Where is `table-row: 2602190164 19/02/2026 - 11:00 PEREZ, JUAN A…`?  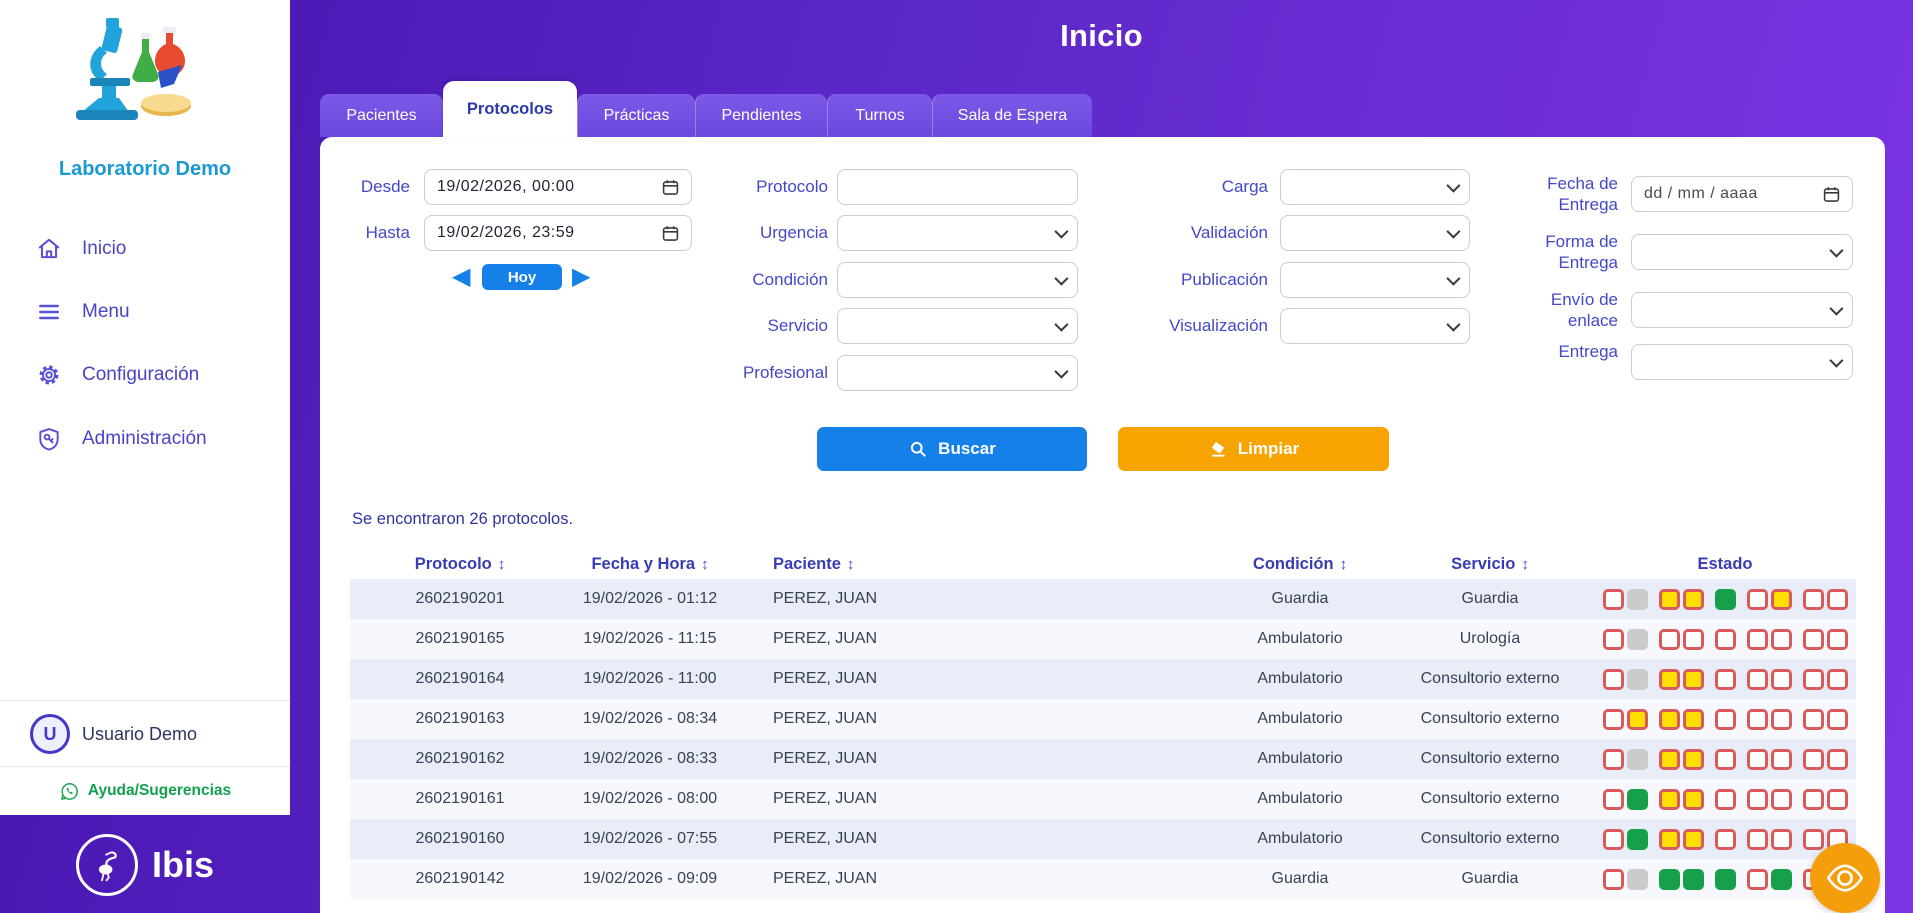 table-row: 2602190164 19/02/2026 - 11:00 PEREZ, JUAN A… is located at coordinates (1103, 679).